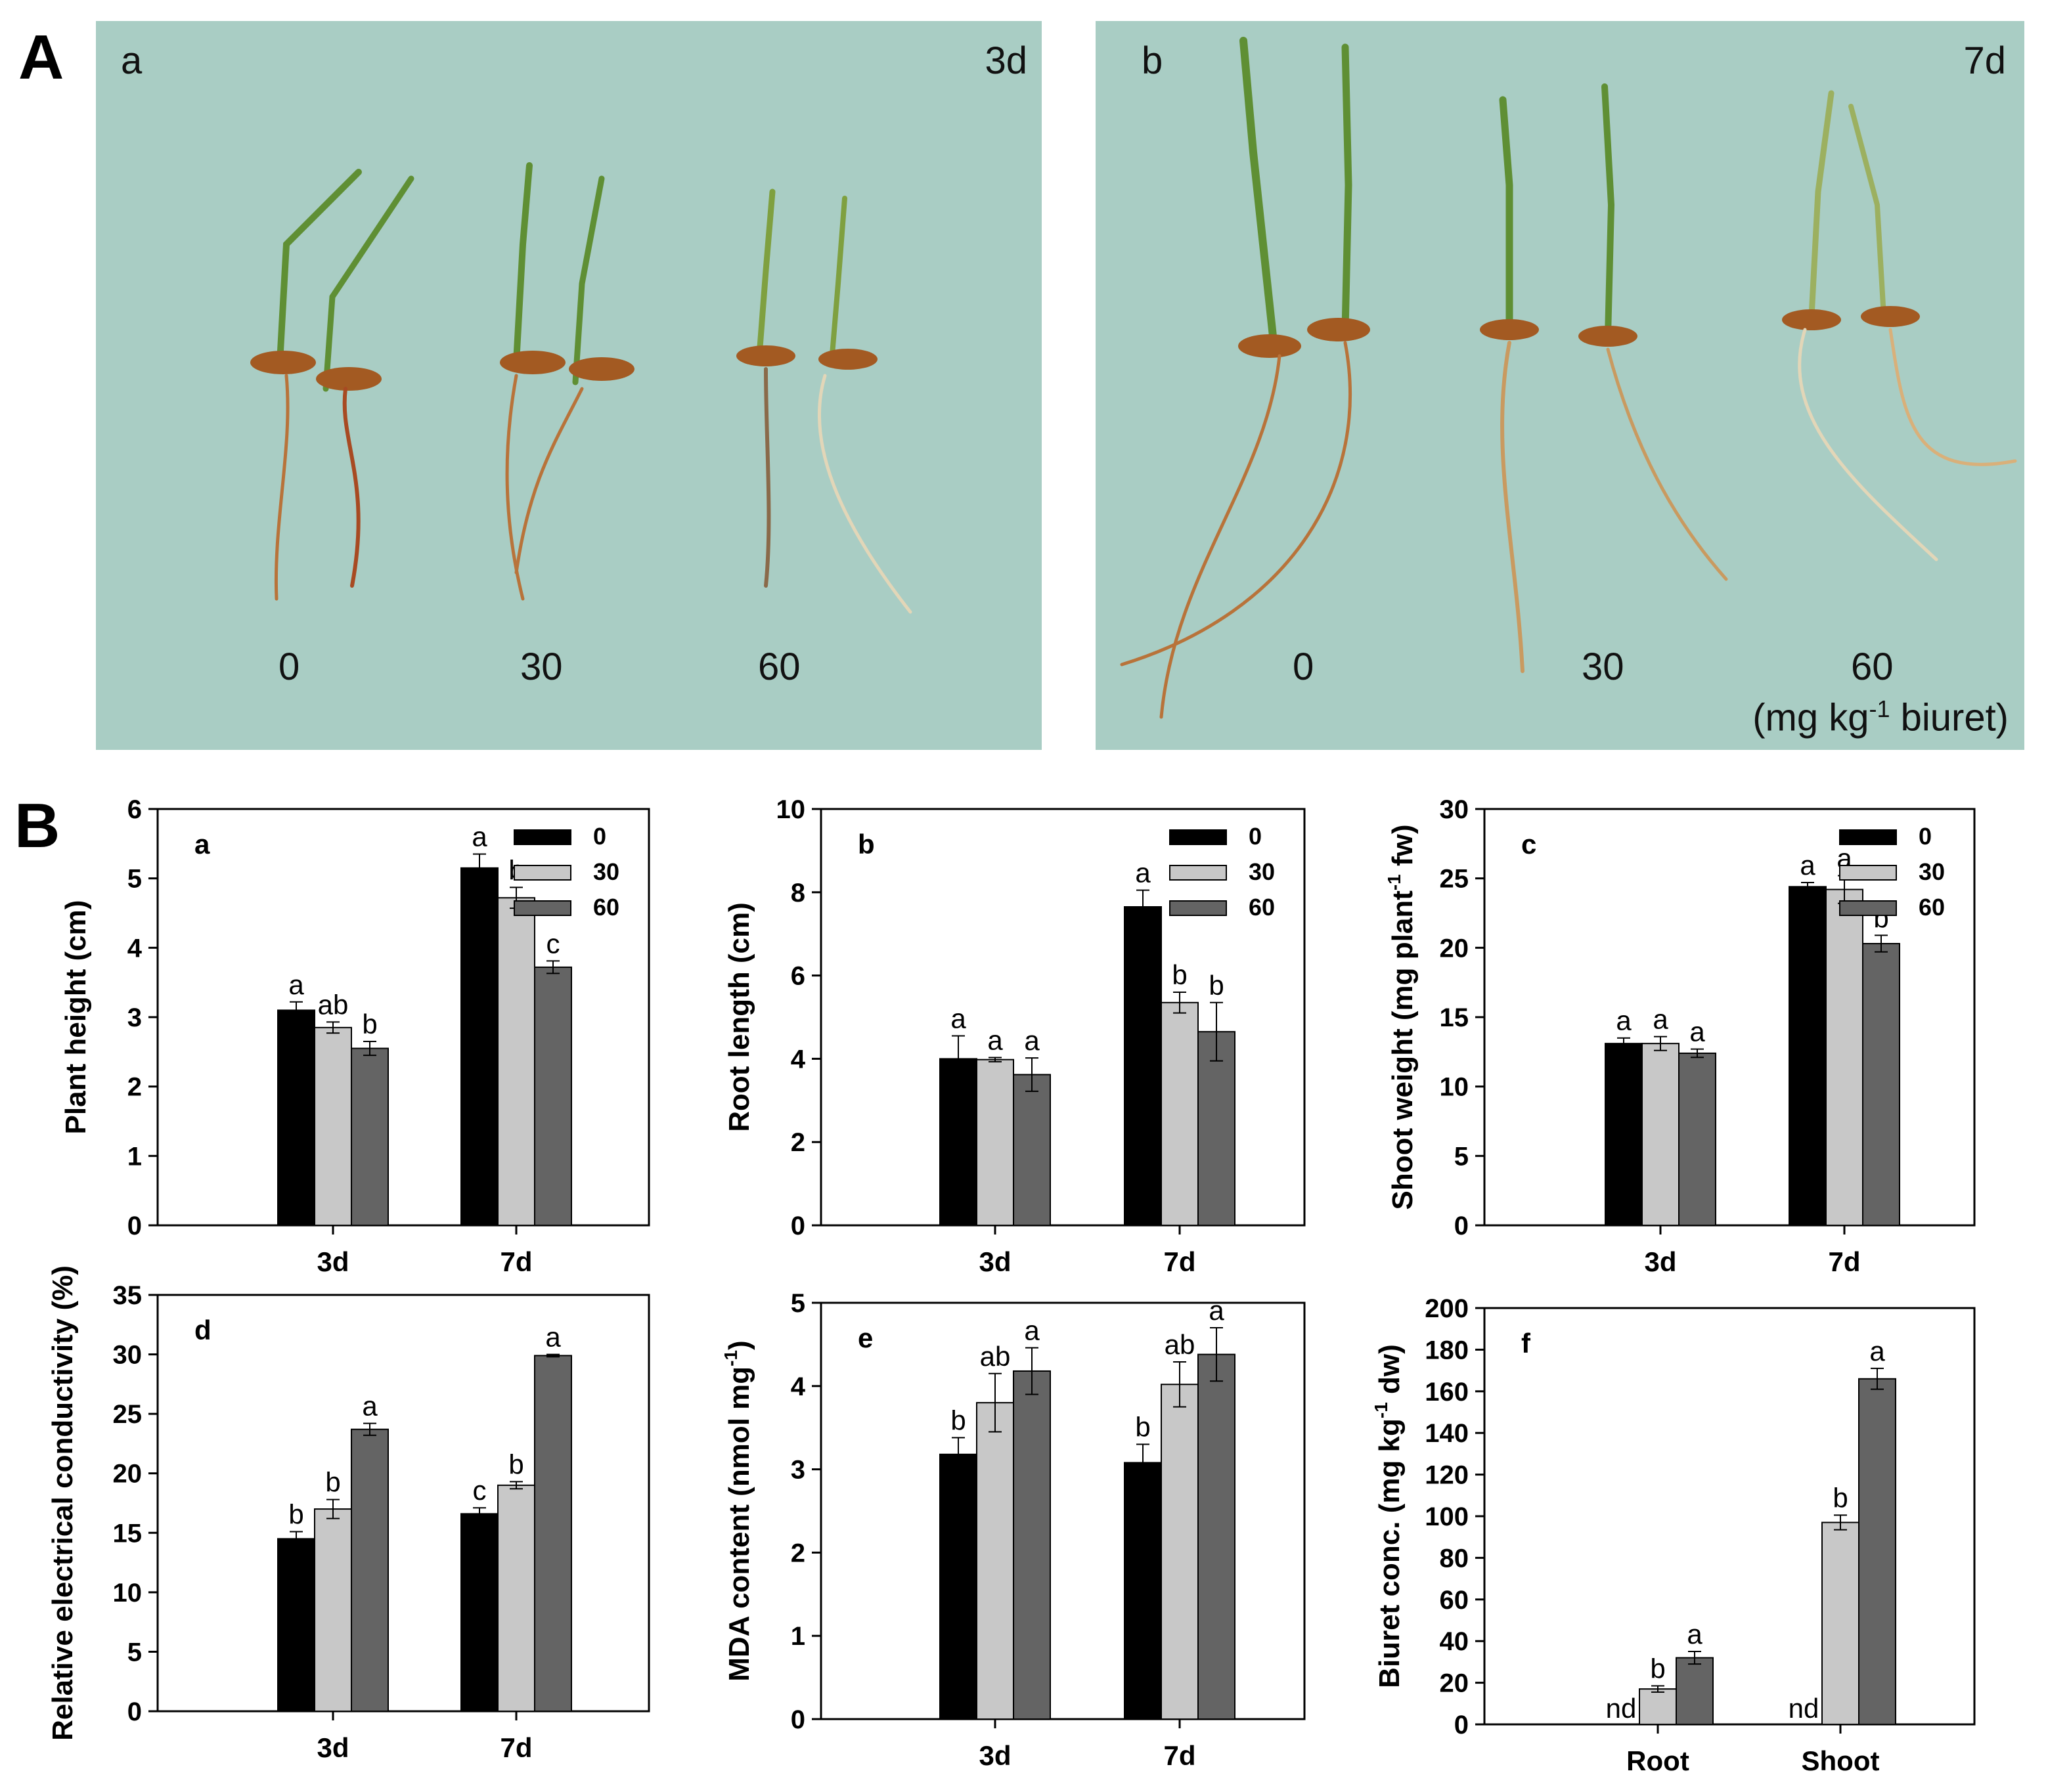  I want to click on chart-d-bar-60-3d, so click(370, 1570).